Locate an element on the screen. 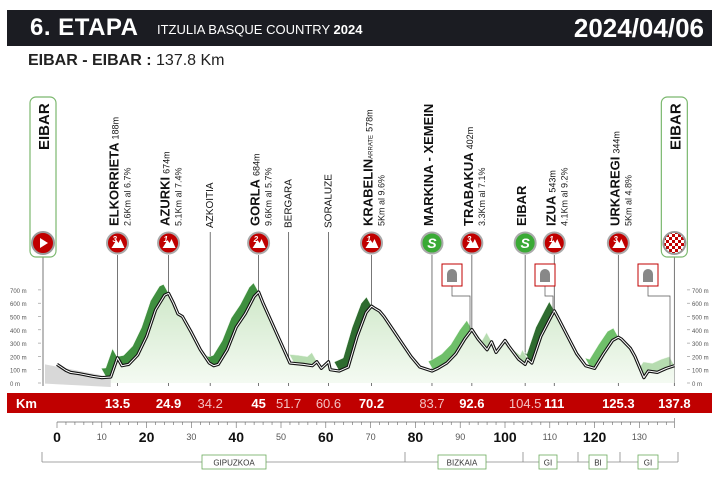 Image resolution: width=720 pixels, height=477 pixels. profile-shadow is located at coordinates (78, 375).